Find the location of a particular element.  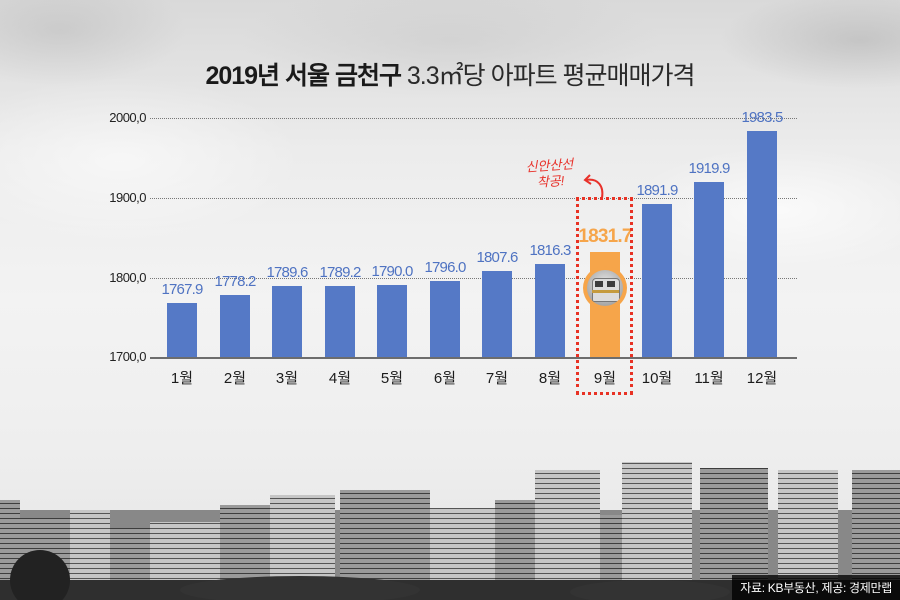

x-label-12: 12월 is located at coordinates (762, 378).